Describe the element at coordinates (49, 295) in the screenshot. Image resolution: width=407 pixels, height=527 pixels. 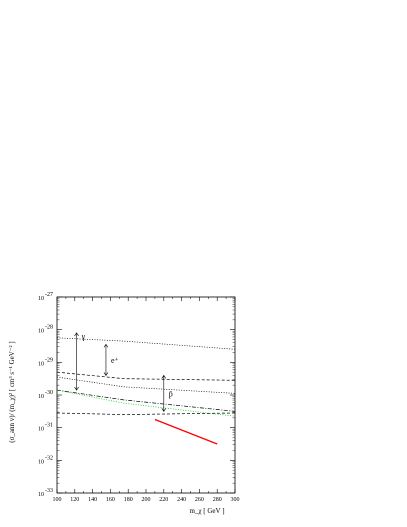
I see `y-tick-exponent: -27` at that location.